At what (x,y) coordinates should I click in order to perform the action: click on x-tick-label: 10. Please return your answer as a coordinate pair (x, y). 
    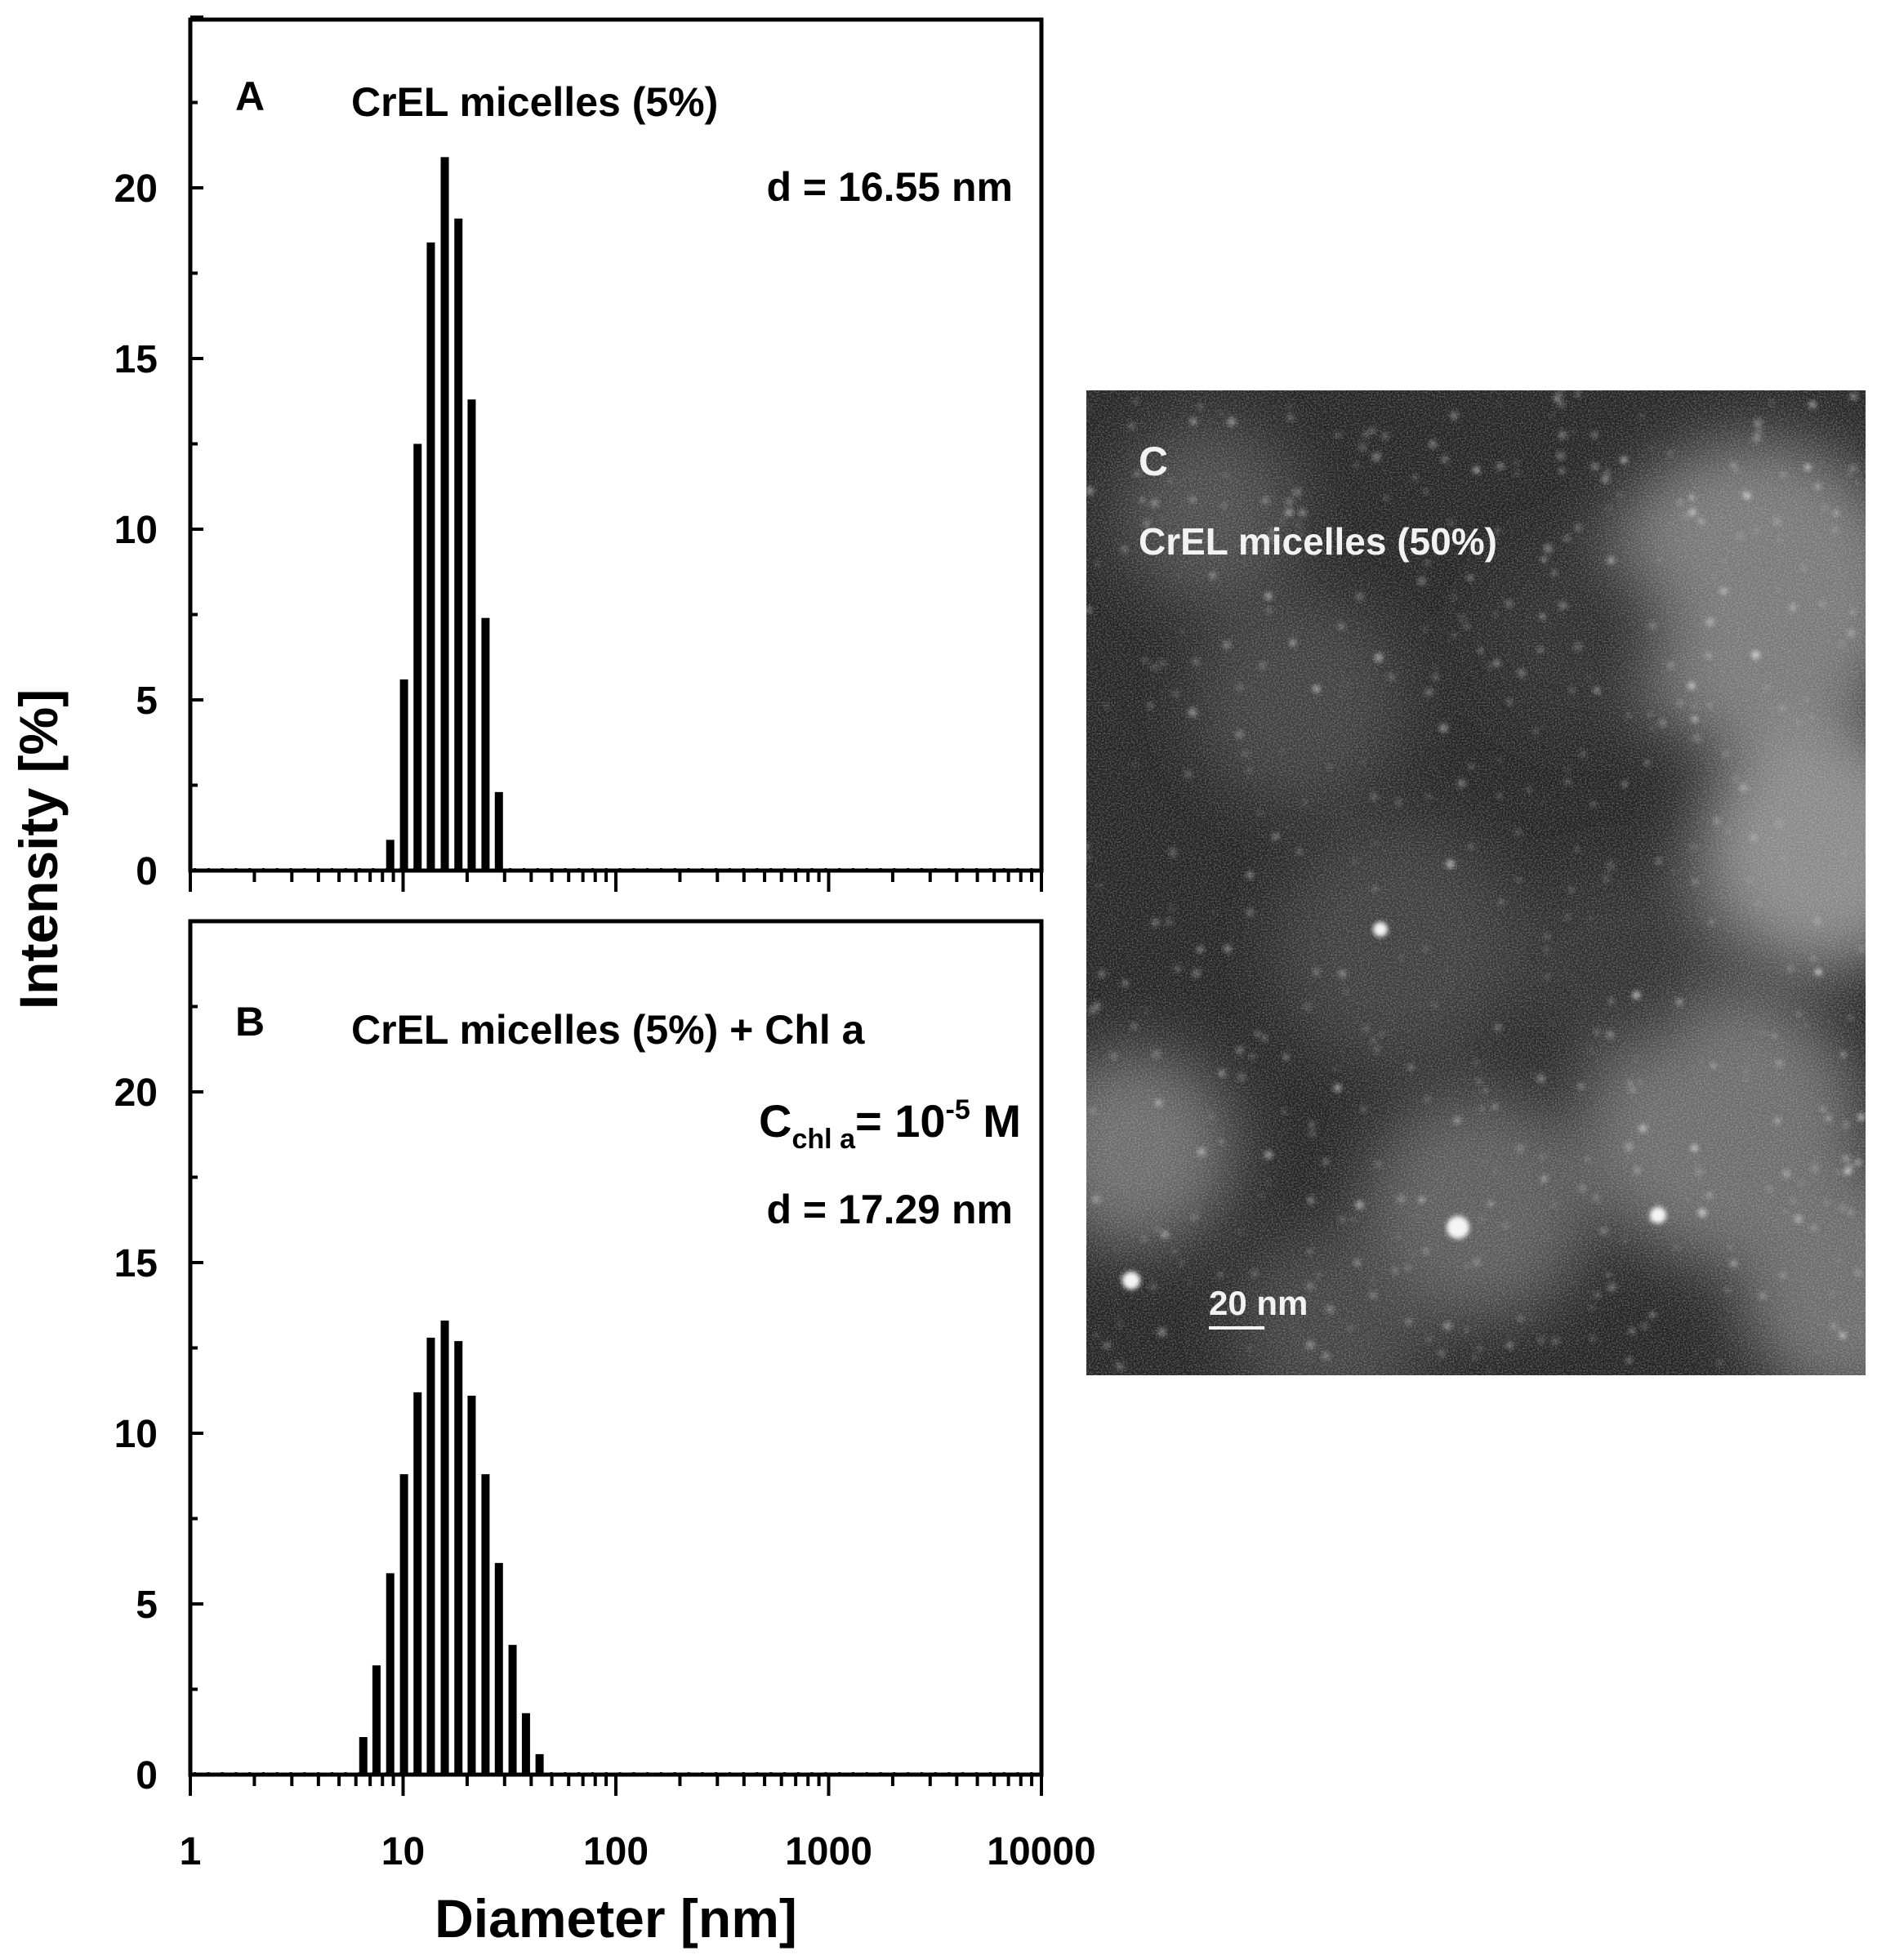
    Looking at the image, I should click on (403, 1852).